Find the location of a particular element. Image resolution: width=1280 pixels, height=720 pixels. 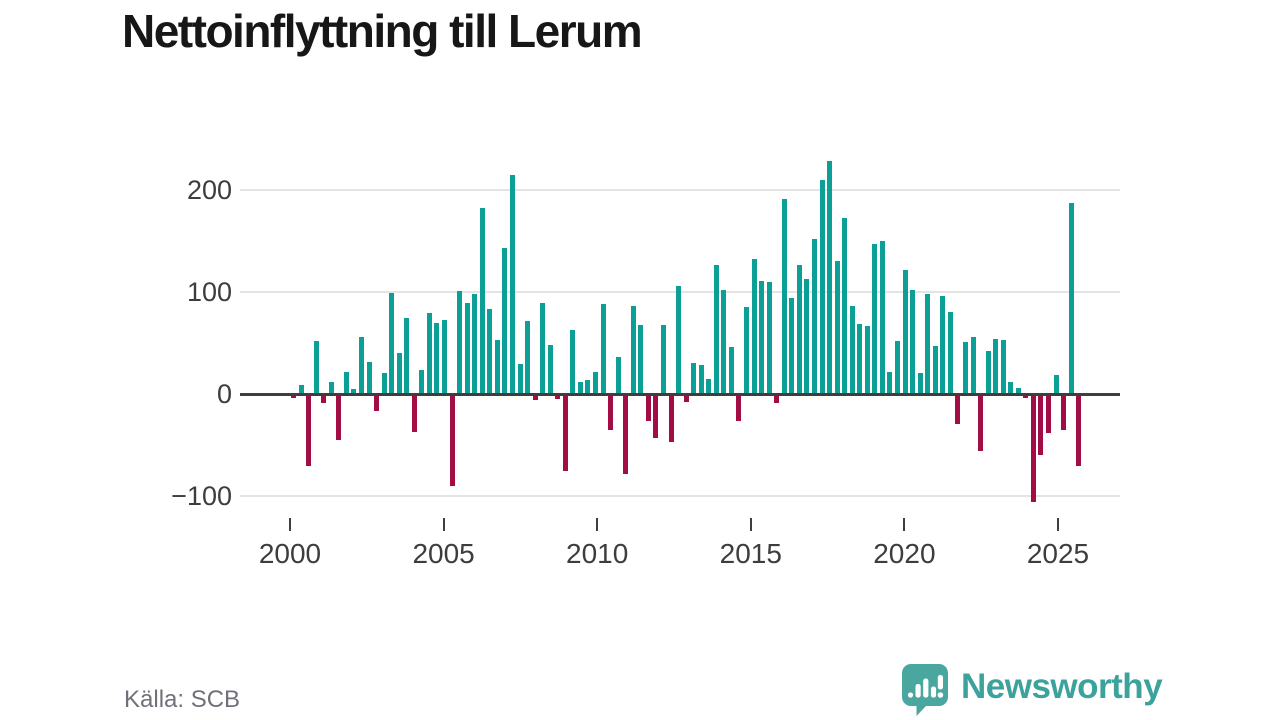

brand-name: Newsworthy is located at coordinates (1062, 686).